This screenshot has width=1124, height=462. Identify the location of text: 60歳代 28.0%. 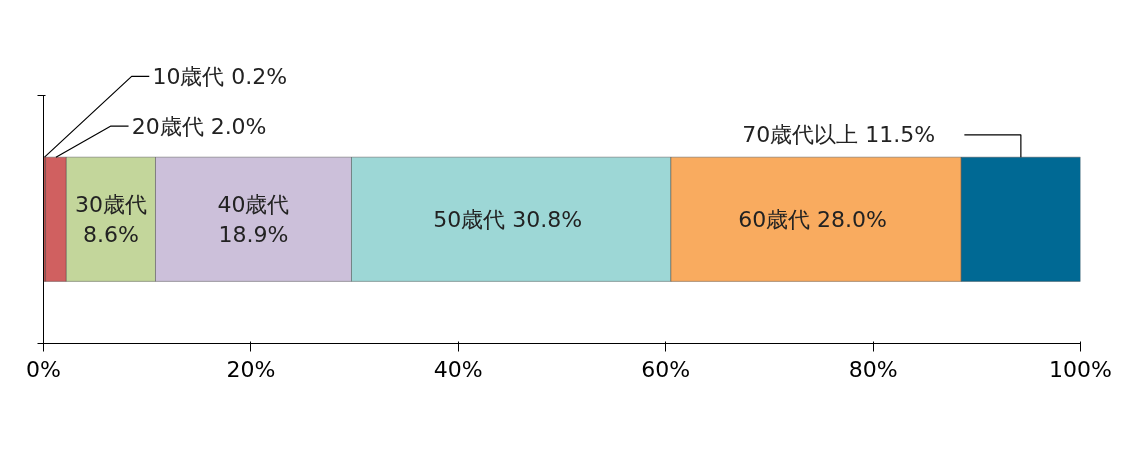
(813, 219).